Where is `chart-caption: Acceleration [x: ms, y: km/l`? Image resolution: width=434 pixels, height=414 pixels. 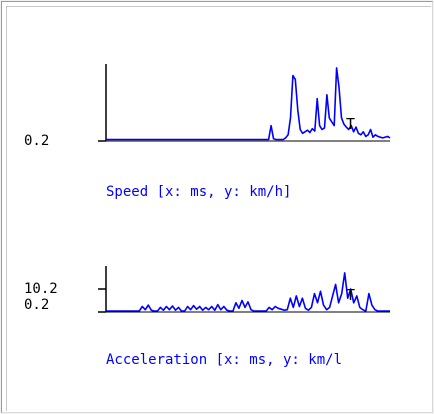
chart-caption: Acceleration [x: ms, y: km/l is located at coordinates (224, 360).